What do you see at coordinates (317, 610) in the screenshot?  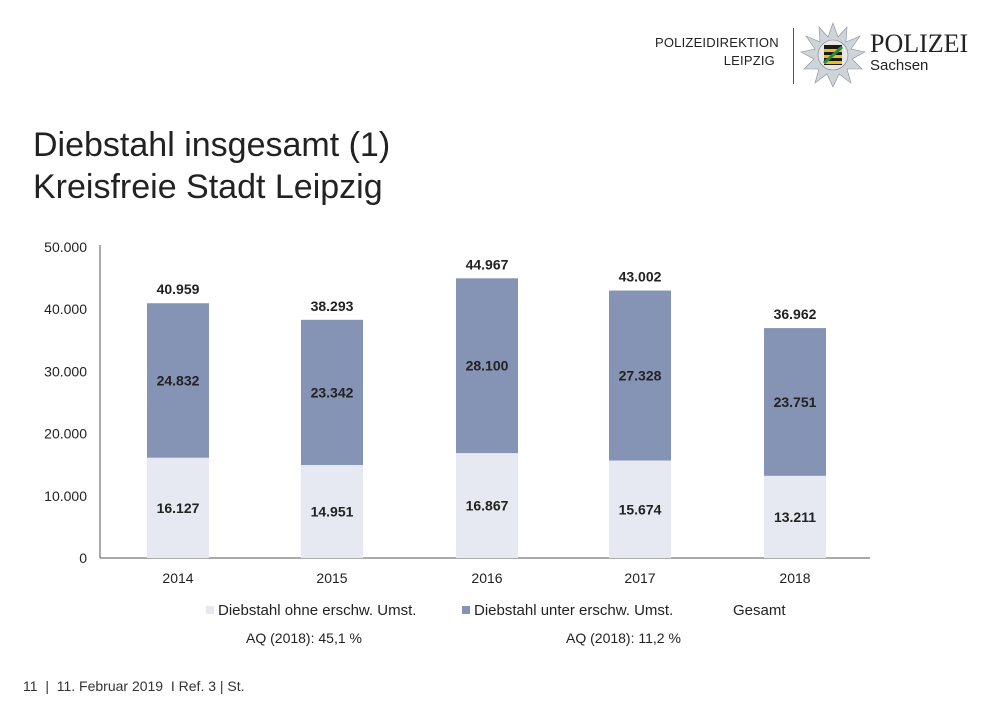 I see `legend-label-ohne: Diebstahl ohne erschw. Umst.` at bounding box center [317, 610].